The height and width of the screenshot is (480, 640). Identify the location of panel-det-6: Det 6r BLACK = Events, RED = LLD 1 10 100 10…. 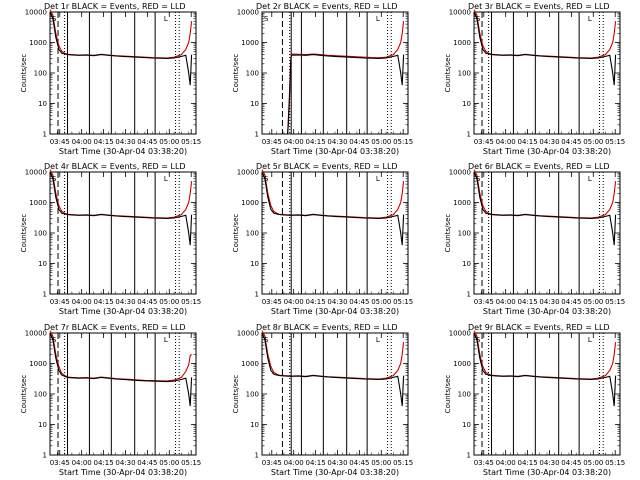
(534, 239).